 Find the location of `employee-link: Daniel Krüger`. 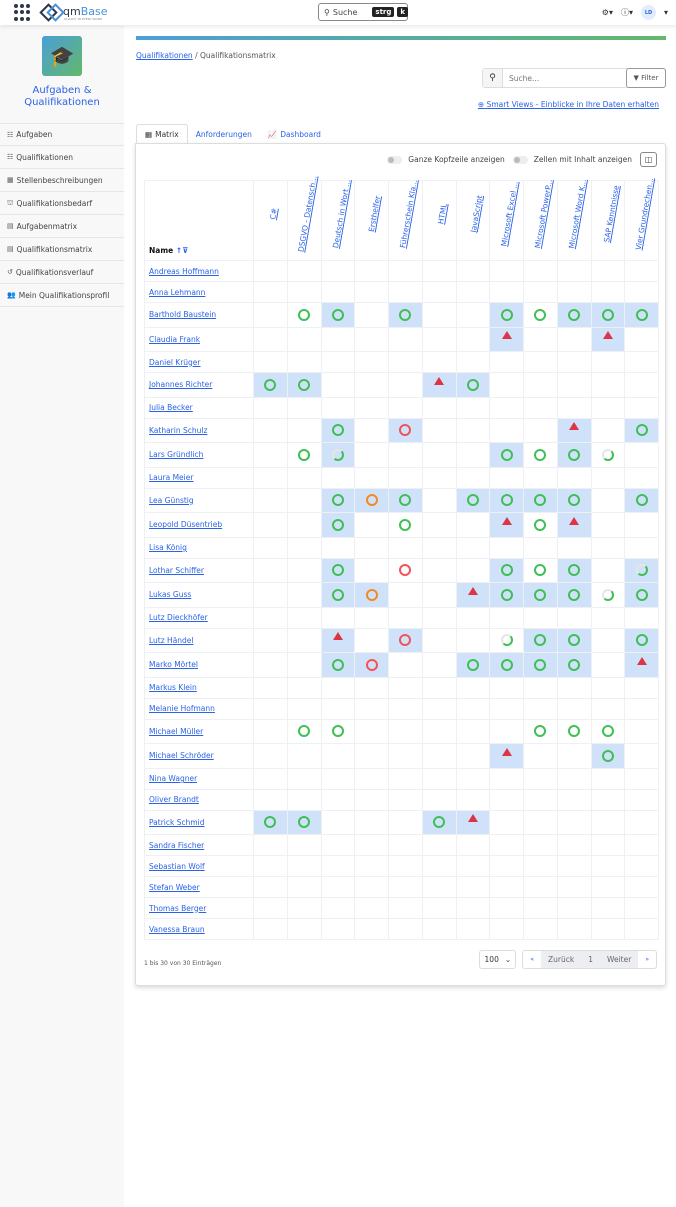

employee-link: Daniel Krüger is located at coordinates (175, 362).